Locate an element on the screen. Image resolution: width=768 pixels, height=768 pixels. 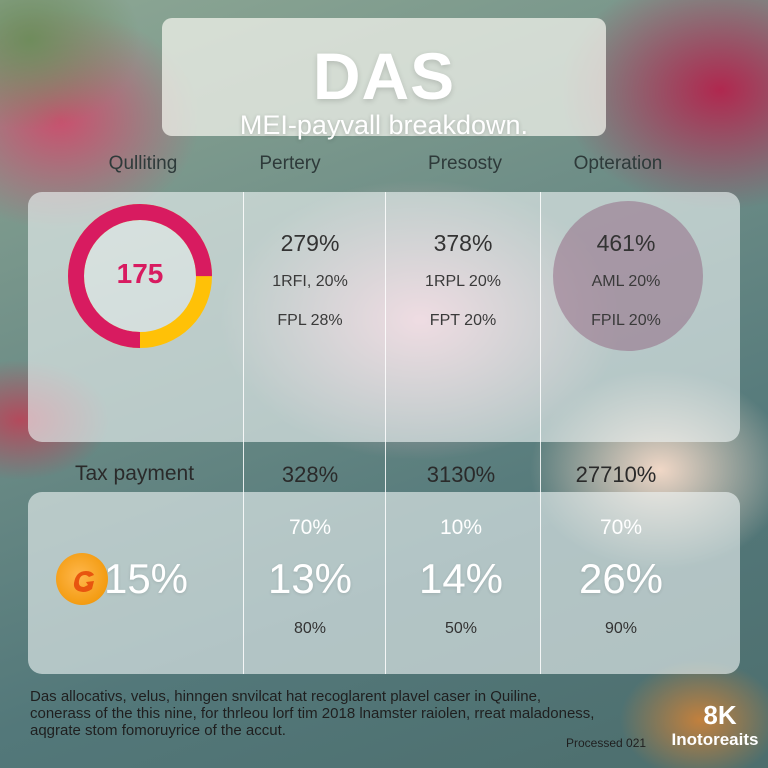
donut-primary-arc is located at coordinates (140, 276).